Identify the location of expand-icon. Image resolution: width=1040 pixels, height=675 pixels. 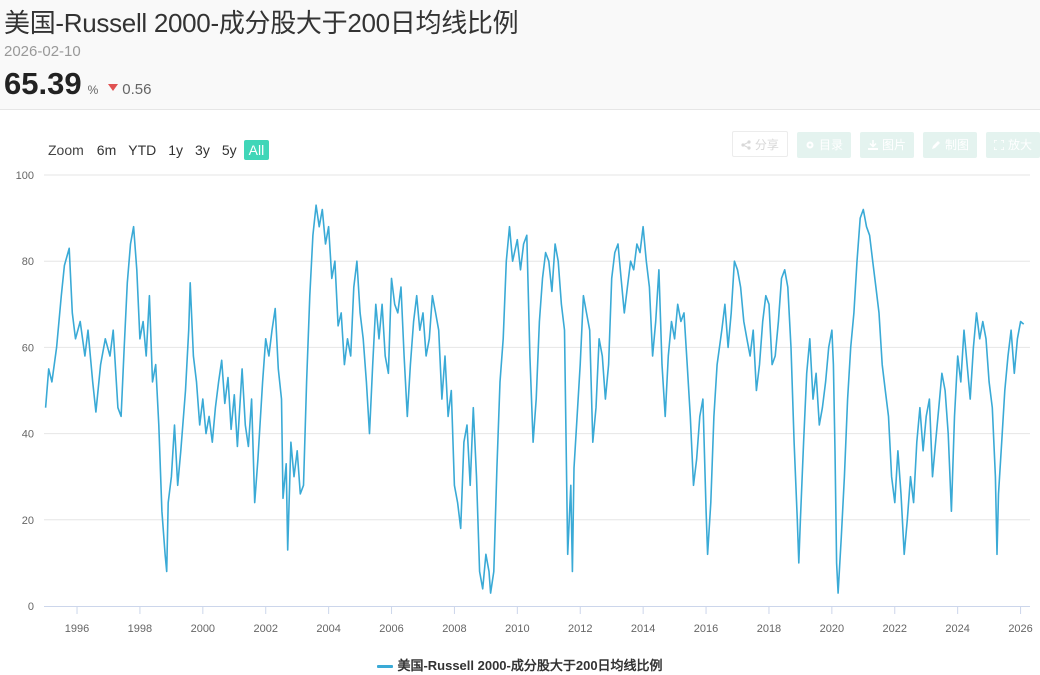
(998, 145).